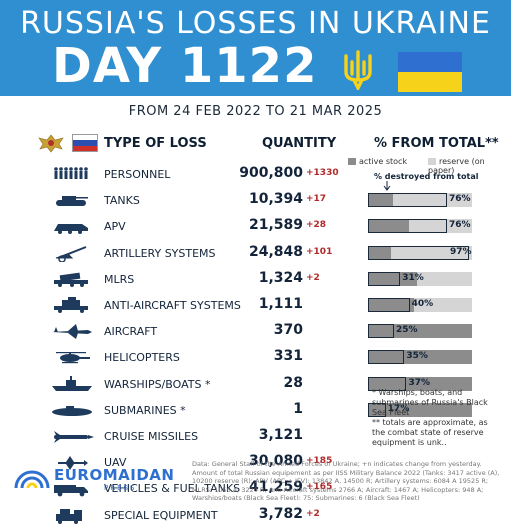  What do you see at coordinates (417, 356) in the screenshot?
I see `percent-label: 35%` at bounding box center [417, 356].